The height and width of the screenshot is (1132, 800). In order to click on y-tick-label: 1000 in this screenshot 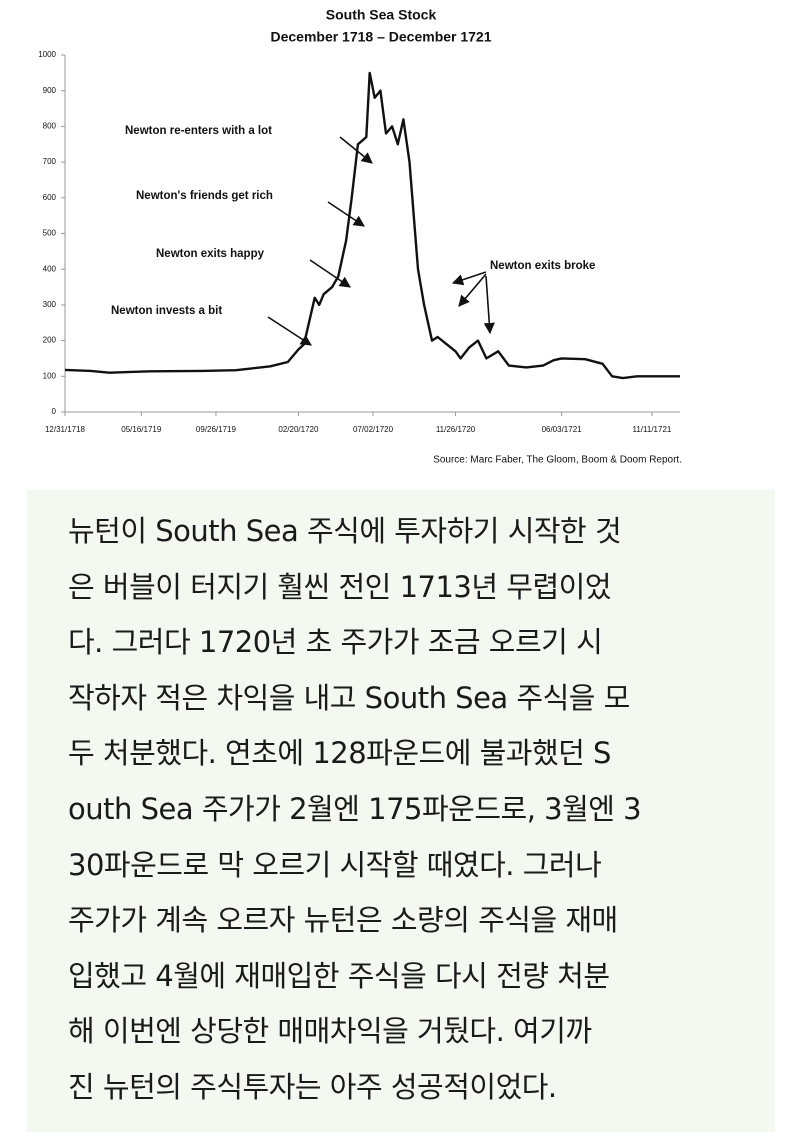, I will do `click(47, 54)`.